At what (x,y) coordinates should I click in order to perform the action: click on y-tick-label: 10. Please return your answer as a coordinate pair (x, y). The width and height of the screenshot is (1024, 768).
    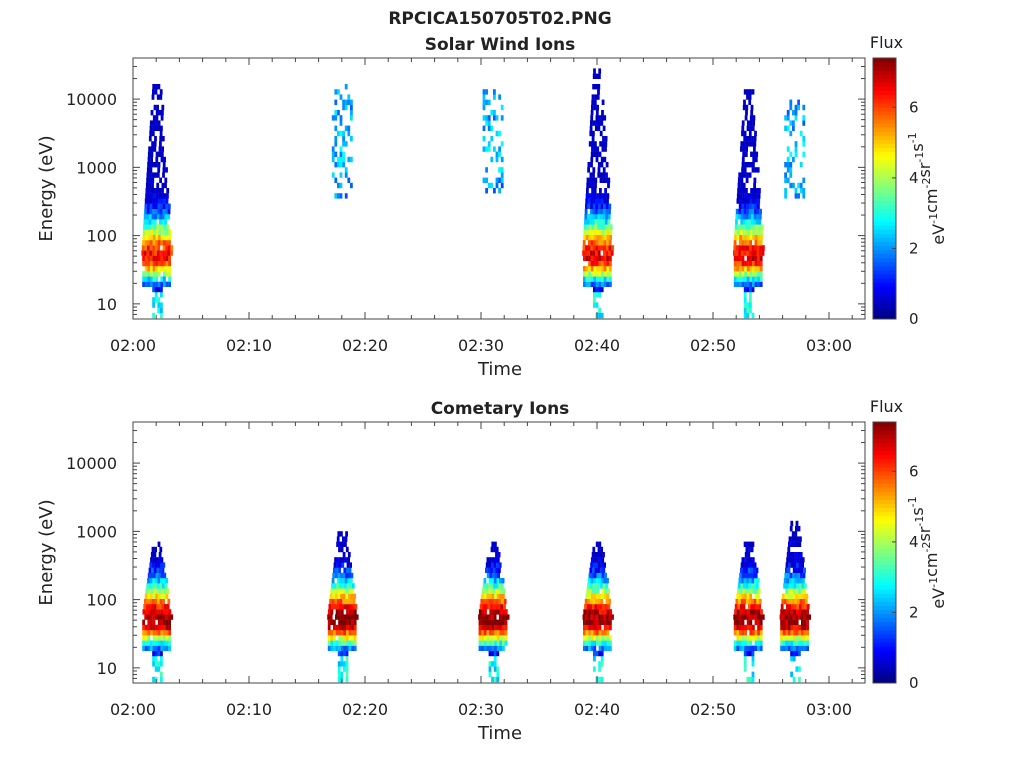
    Looking at the image, I should click on (107, 304).